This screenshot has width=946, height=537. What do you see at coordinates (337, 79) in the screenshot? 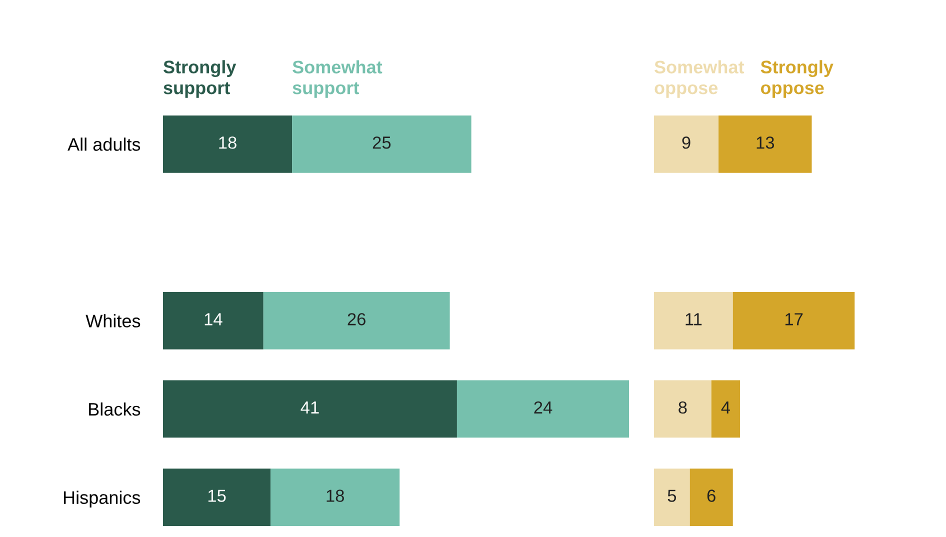
I see `series-label: Somewhat support` at bounding box center [337, 79].